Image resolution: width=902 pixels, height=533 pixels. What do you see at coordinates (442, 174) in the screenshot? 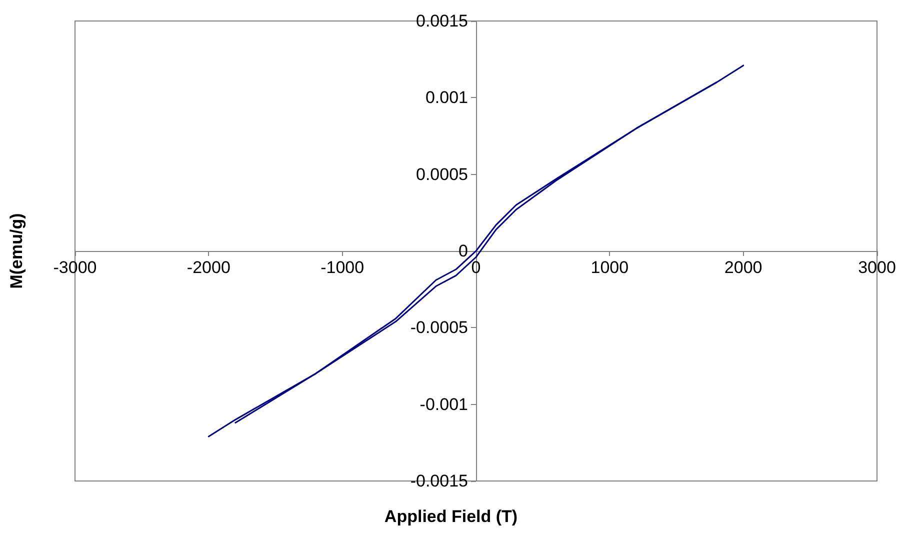
I see `y-tick-label: 0.0005` at bounding box center [442, 174].